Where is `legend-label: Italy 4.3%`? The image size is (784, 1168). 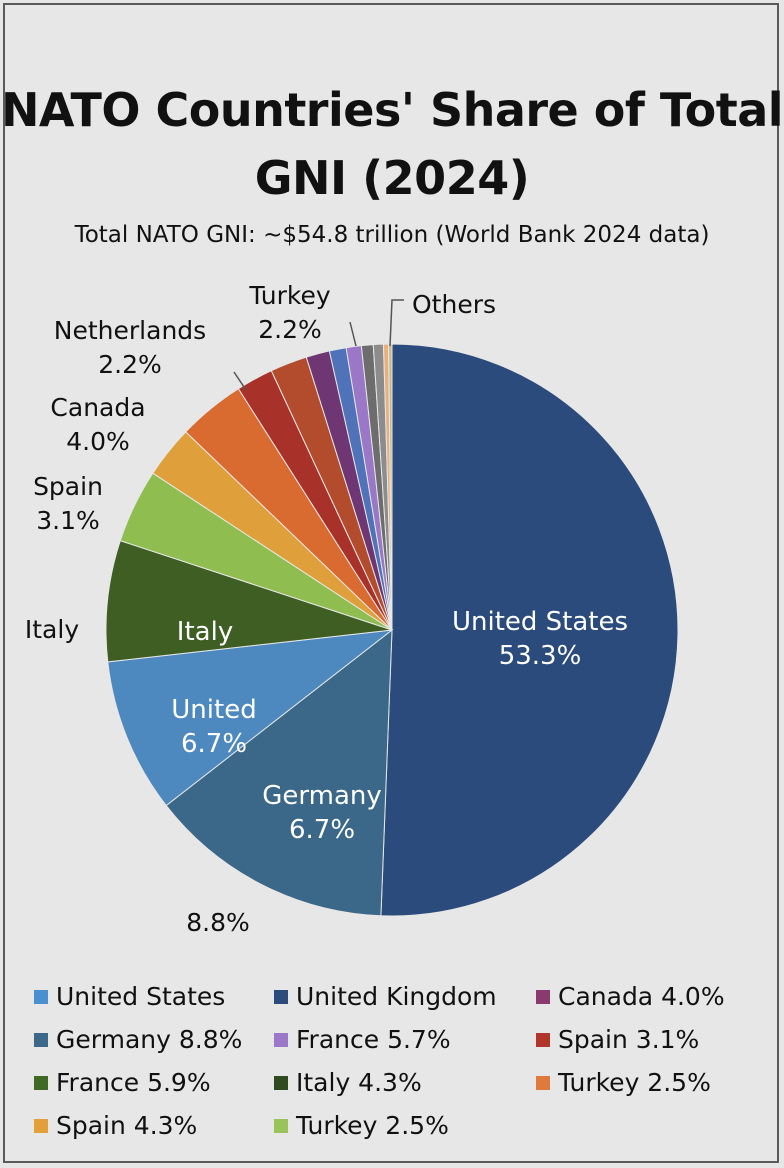
legend-label: Italy 4.3% is located at coordinates (359, 1082).